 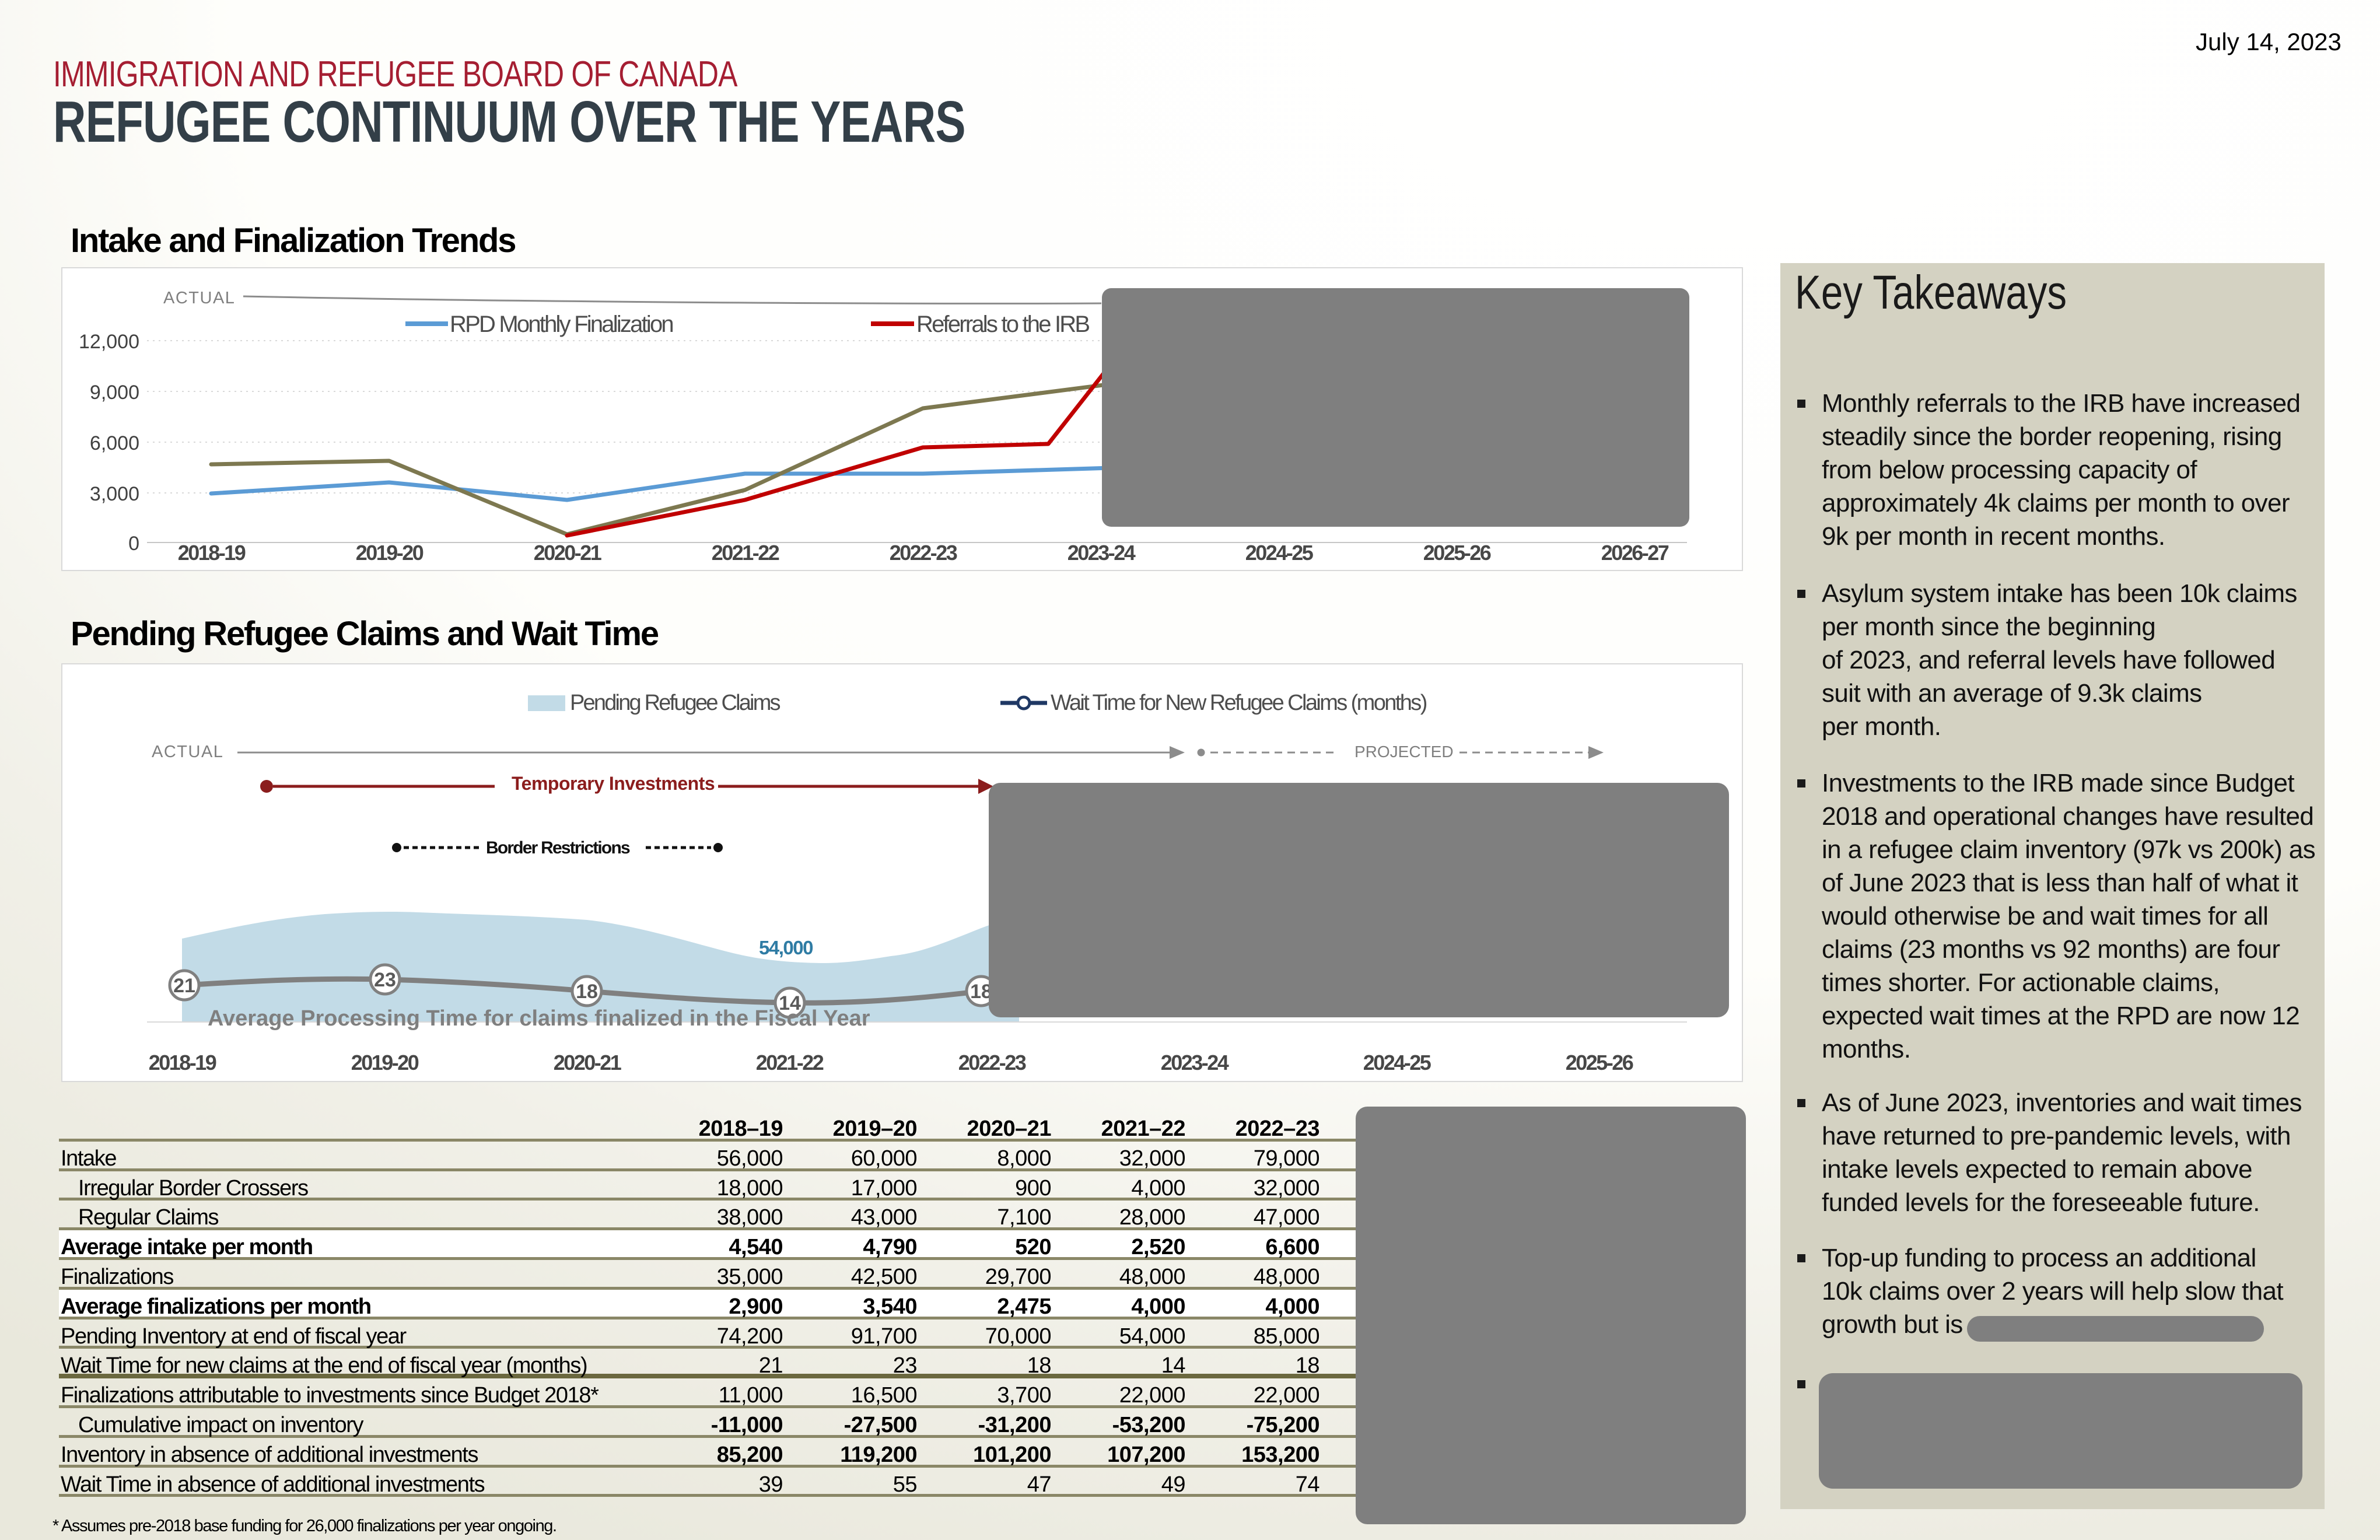 I want to click on svg-text: Referrals to the IRB, so click(x=1002, y=324).